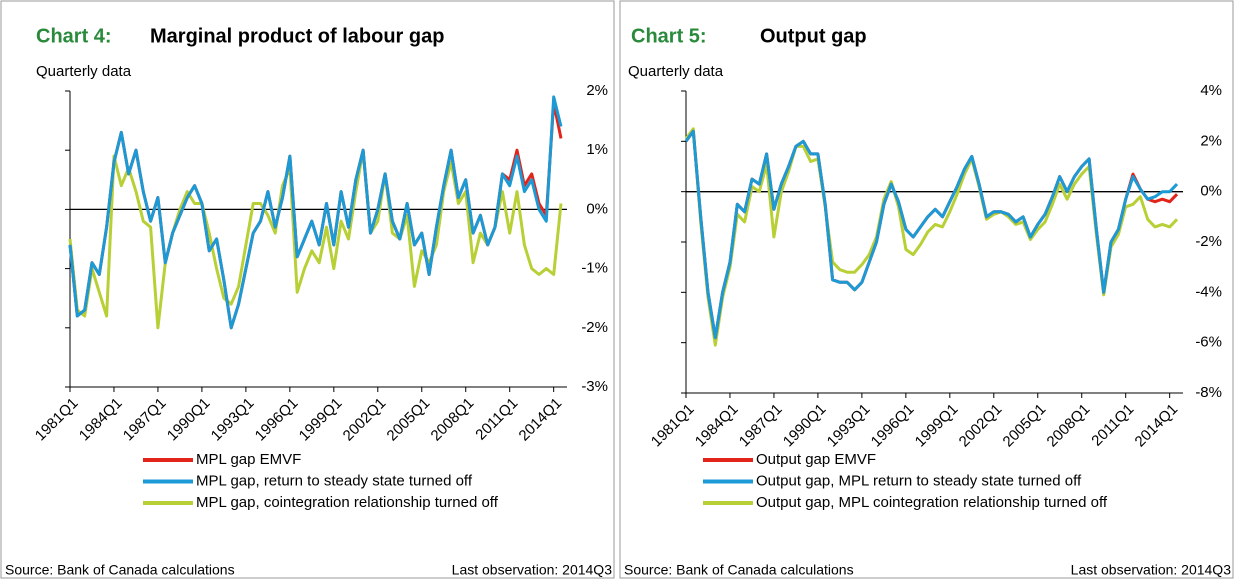  I want to click on y-tick-label: 1%, so click(597, 149).